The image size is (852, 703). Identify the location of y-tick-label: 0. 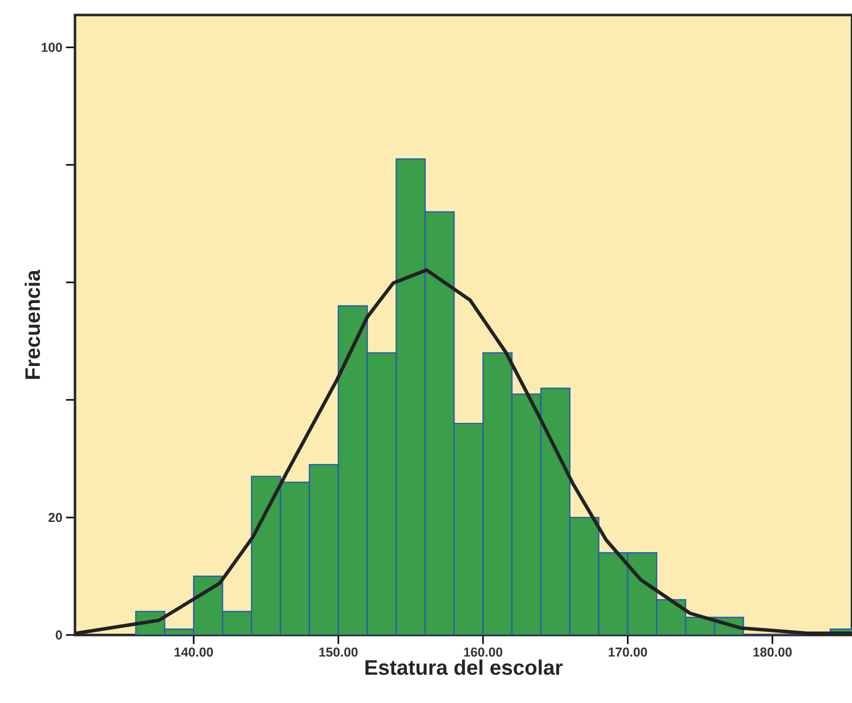
(59, 635).